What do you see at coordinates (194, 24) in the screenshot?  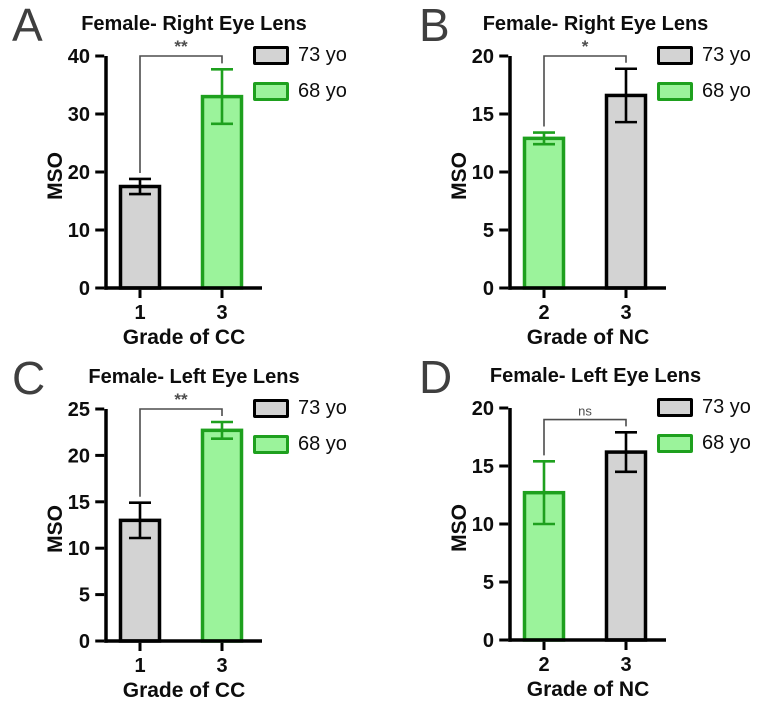 I see `panel-title-a: Female- Right Eye Lens` at bounding box center [194, 24].